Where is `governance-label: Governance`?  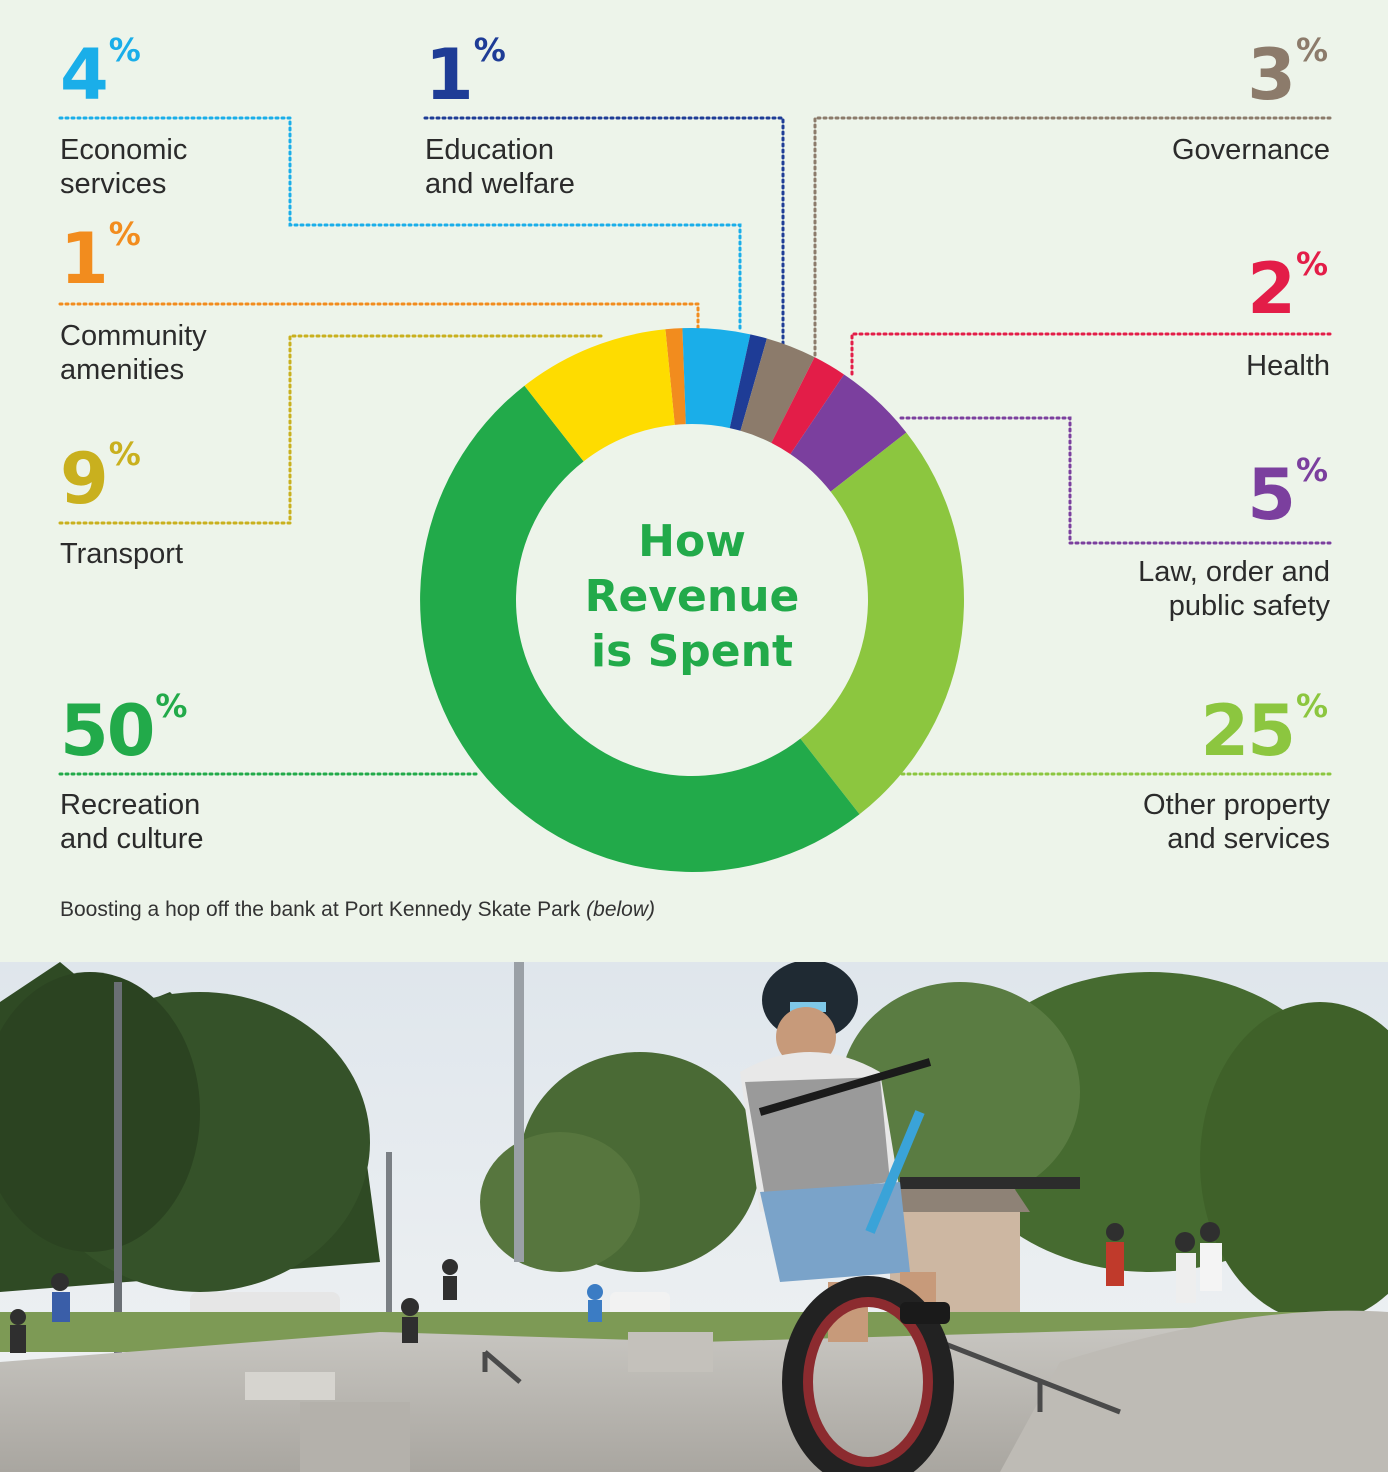
governance-label: Governance is located at coordinates (1251, 150).